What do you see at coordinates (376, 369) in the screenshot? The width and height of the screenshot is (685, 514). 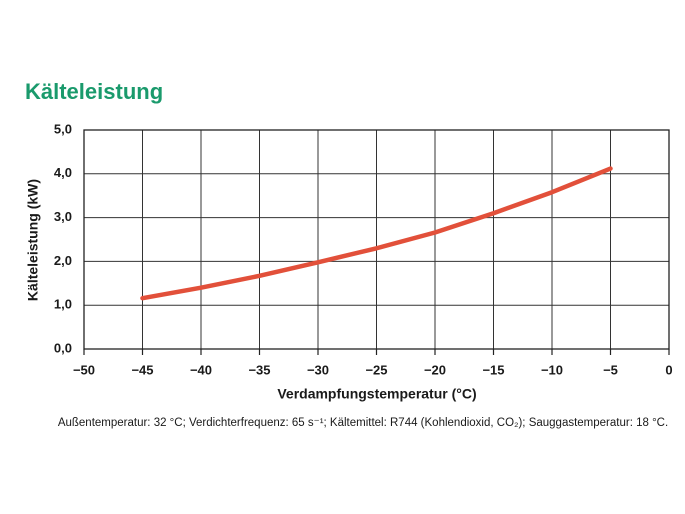 I see `x-tick-label: −25` at bounding box center [376, 369].